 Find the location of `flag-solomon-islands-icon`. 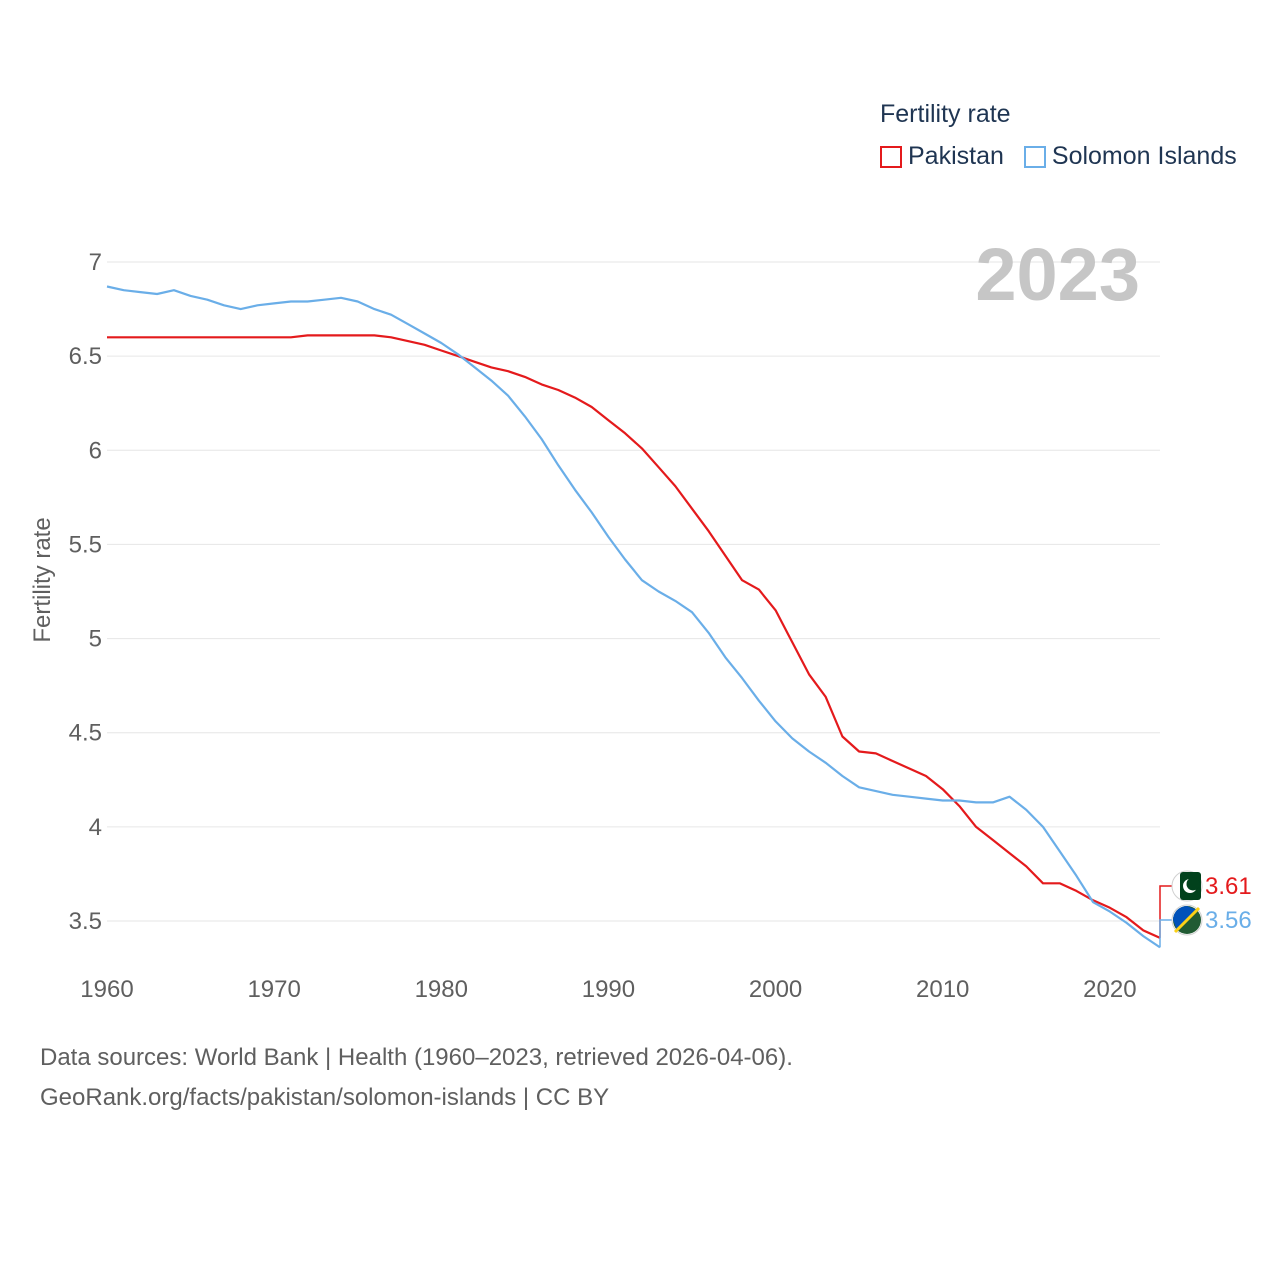

flag-solomon-islands-icon is located at coordinates (1187, 920).